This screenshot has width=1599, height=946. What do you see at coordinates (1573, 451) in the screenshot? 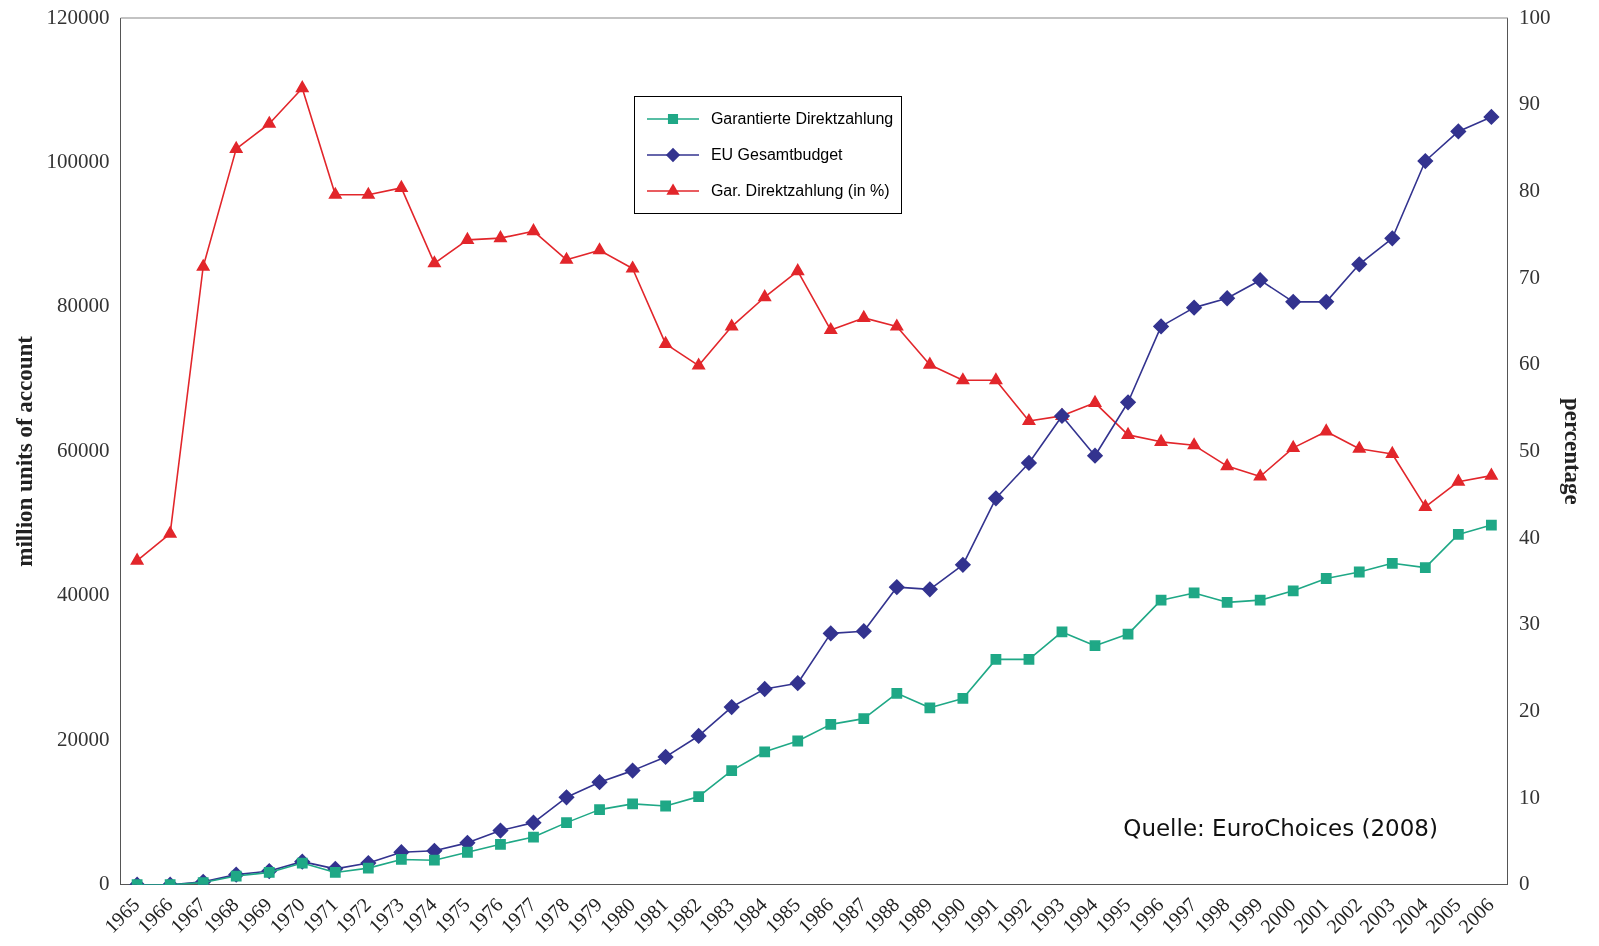
I see `y2-axis-title: percentage` at bounding box center [1573, 451].